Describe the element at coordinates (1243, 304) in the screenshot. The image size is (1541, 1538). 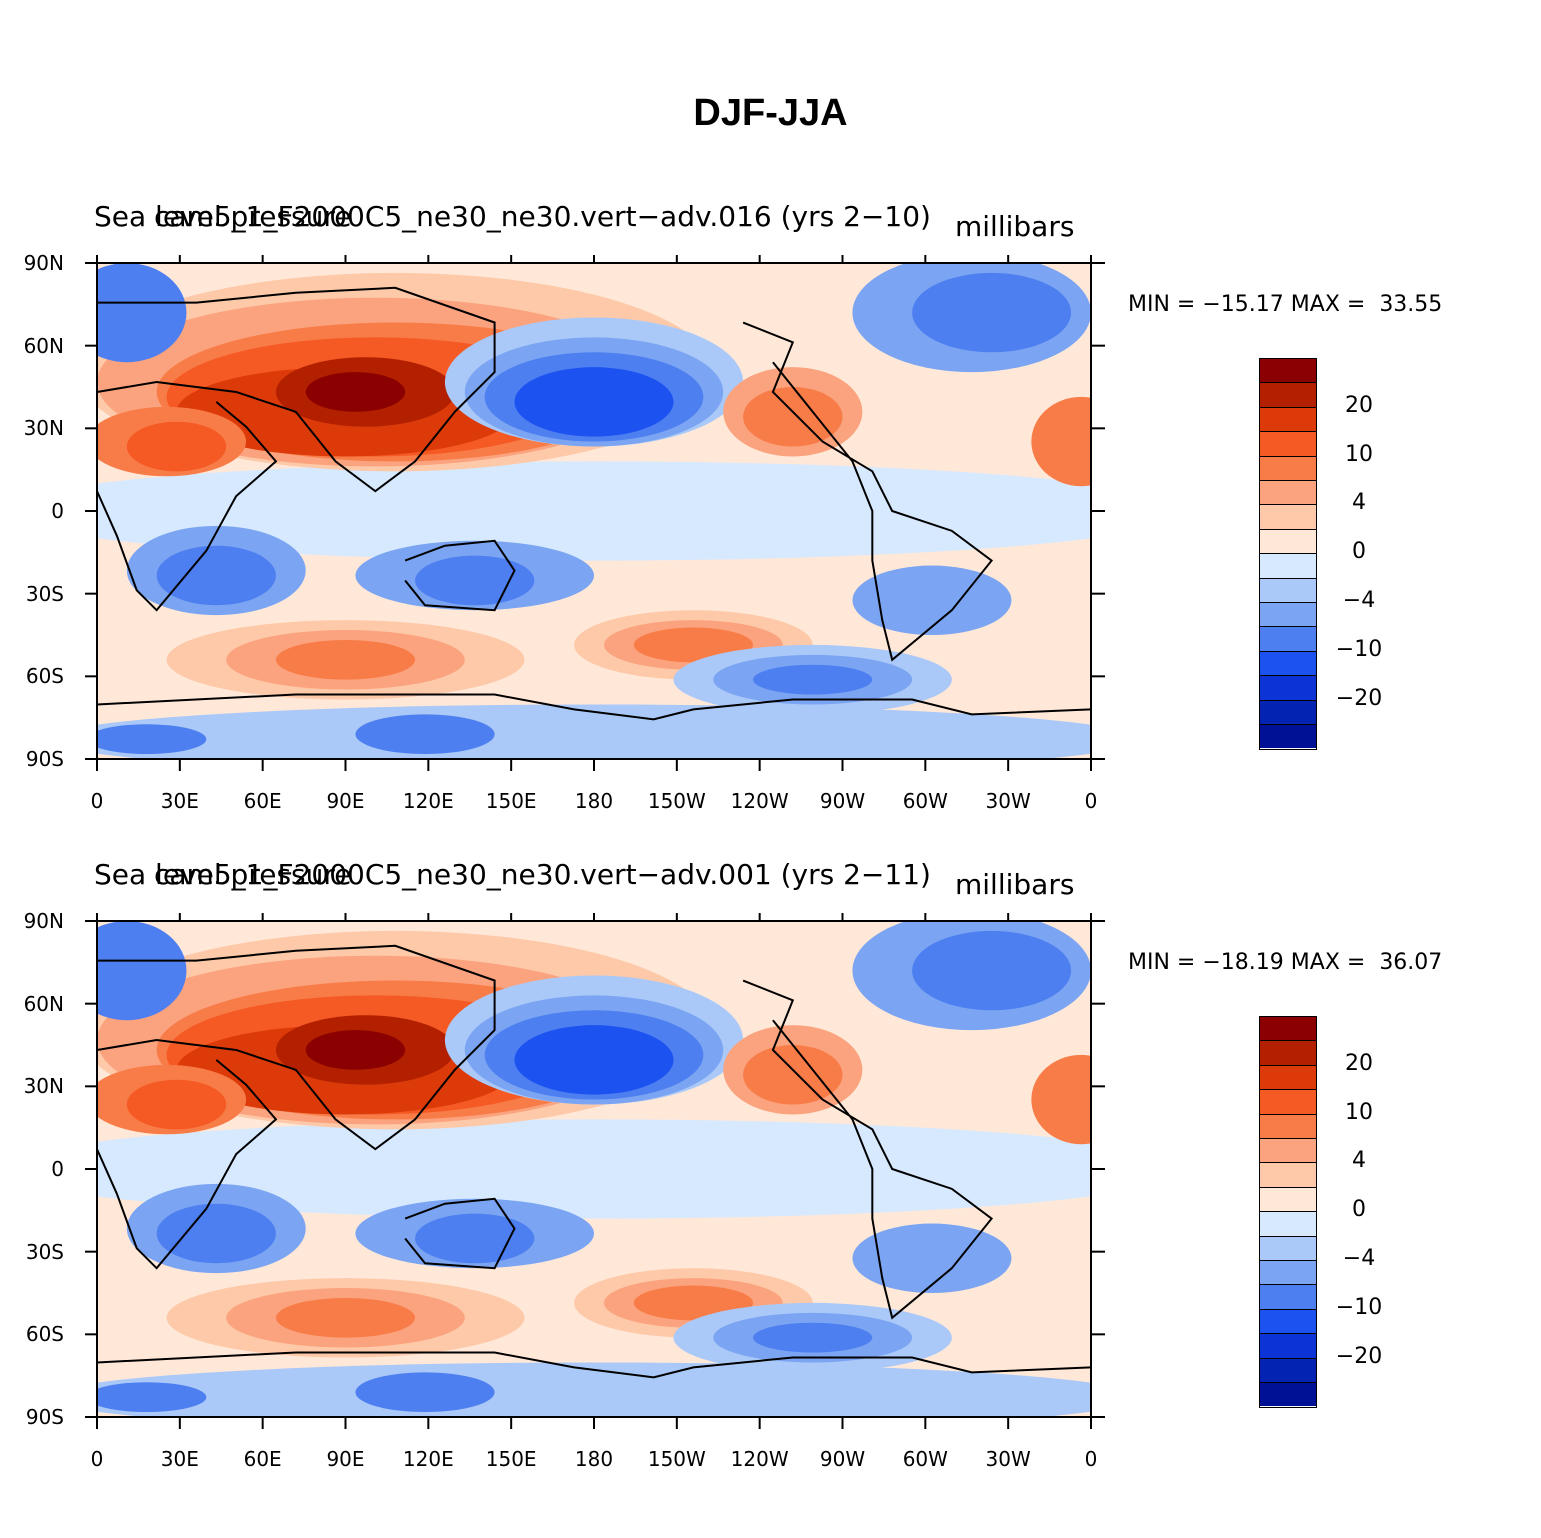
I see `min-value: −15.17` at that location.